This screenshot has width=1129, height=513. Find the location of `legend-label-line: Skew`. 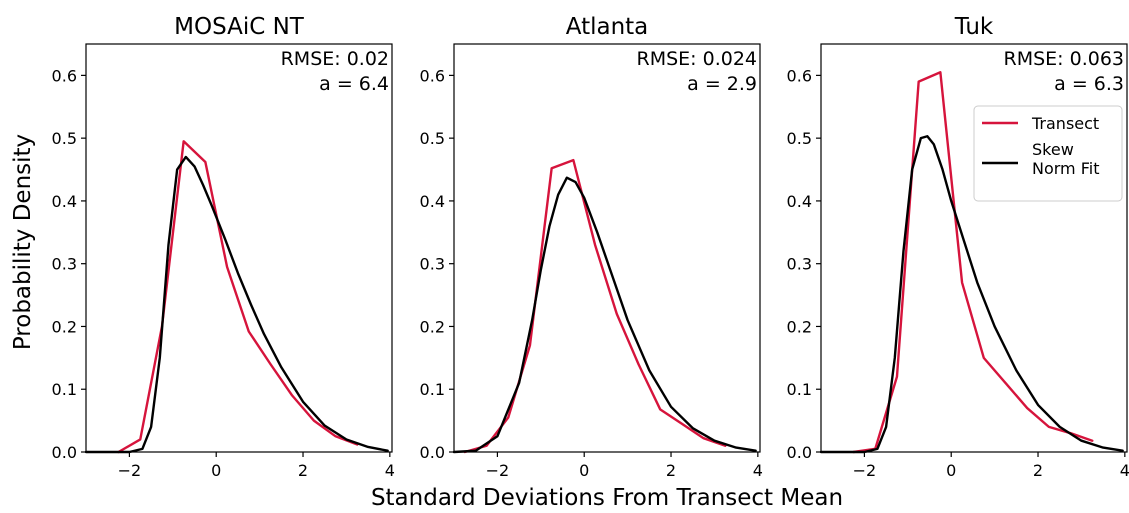

legend-label-line: Skew is located at coordinates (1053, 149).